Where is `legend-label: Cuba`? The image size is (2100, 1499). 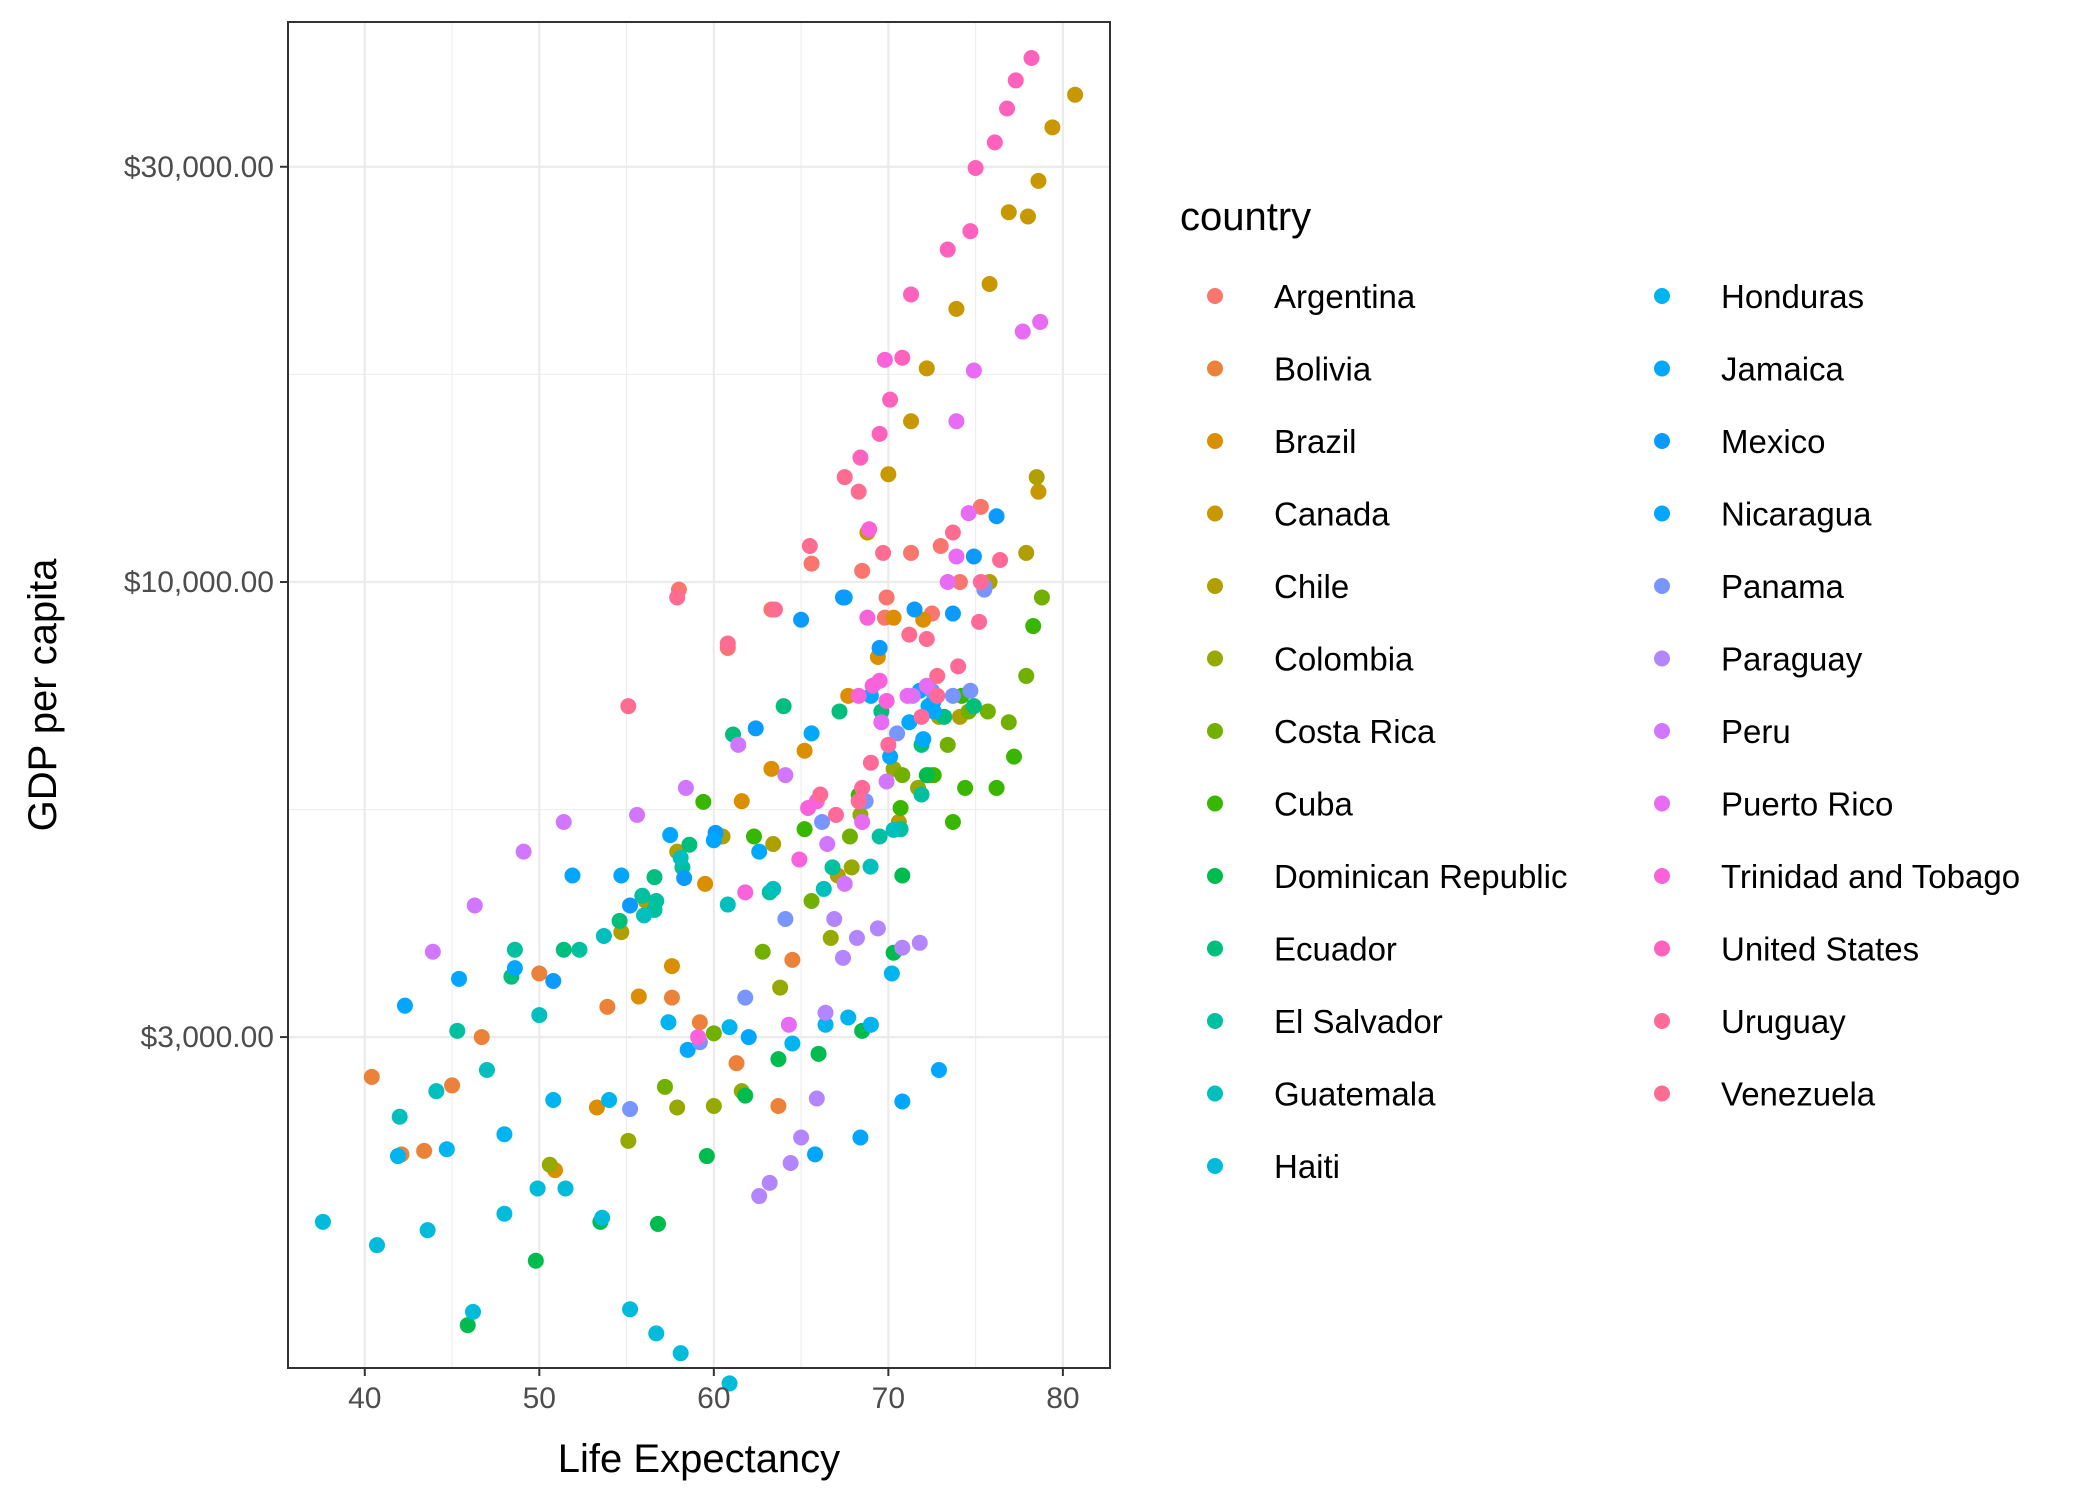 legend-label: Cuba is located at coordinates (1314, 804).